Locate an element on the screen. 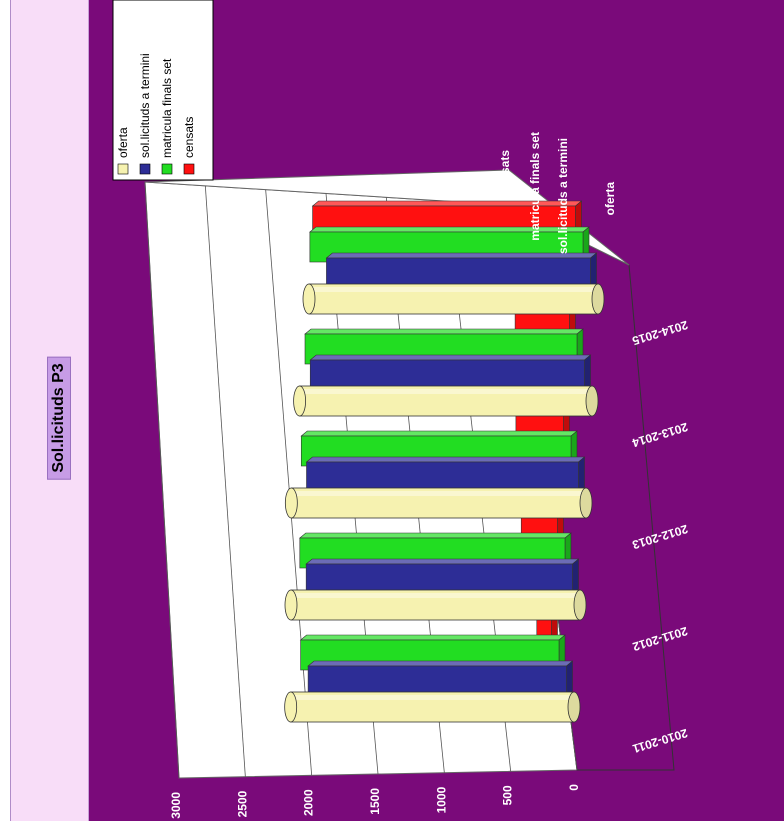 The width and height of the screenshot is (784, 821). value-tick-label: 2500 is located at coordinates (242, 803).